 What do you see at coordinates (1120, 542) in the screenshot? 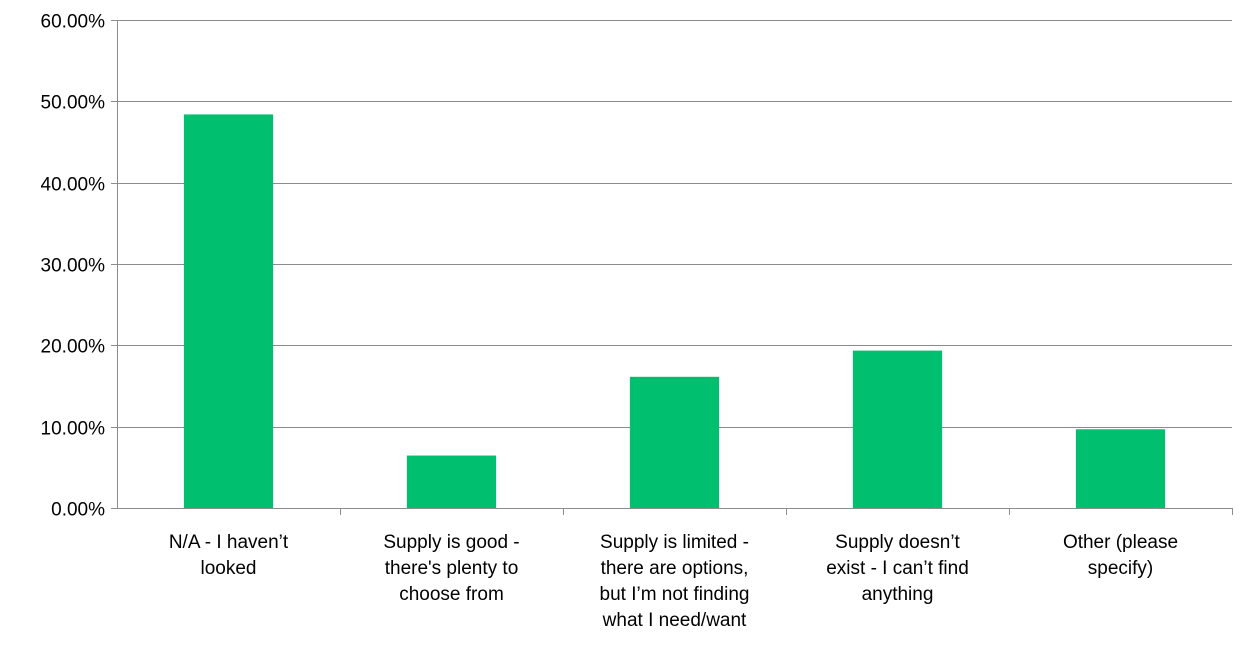
I see `category-label-line: Other (please` at bounding box center [1120, 542].